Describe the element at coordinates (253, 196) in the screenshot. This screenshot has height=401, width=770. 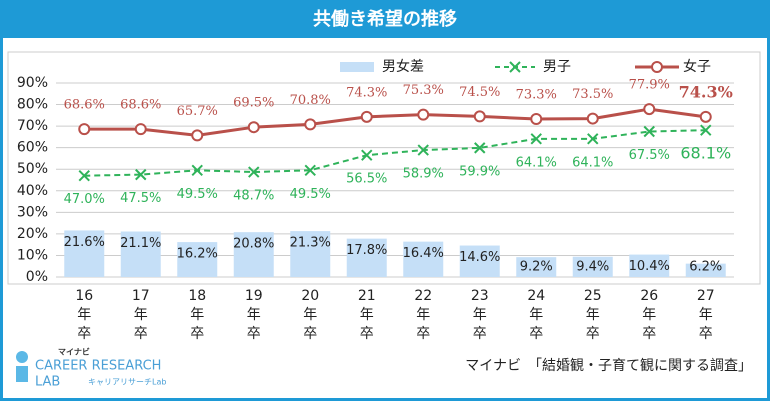
I see `data-label: 48.7%` at that location.